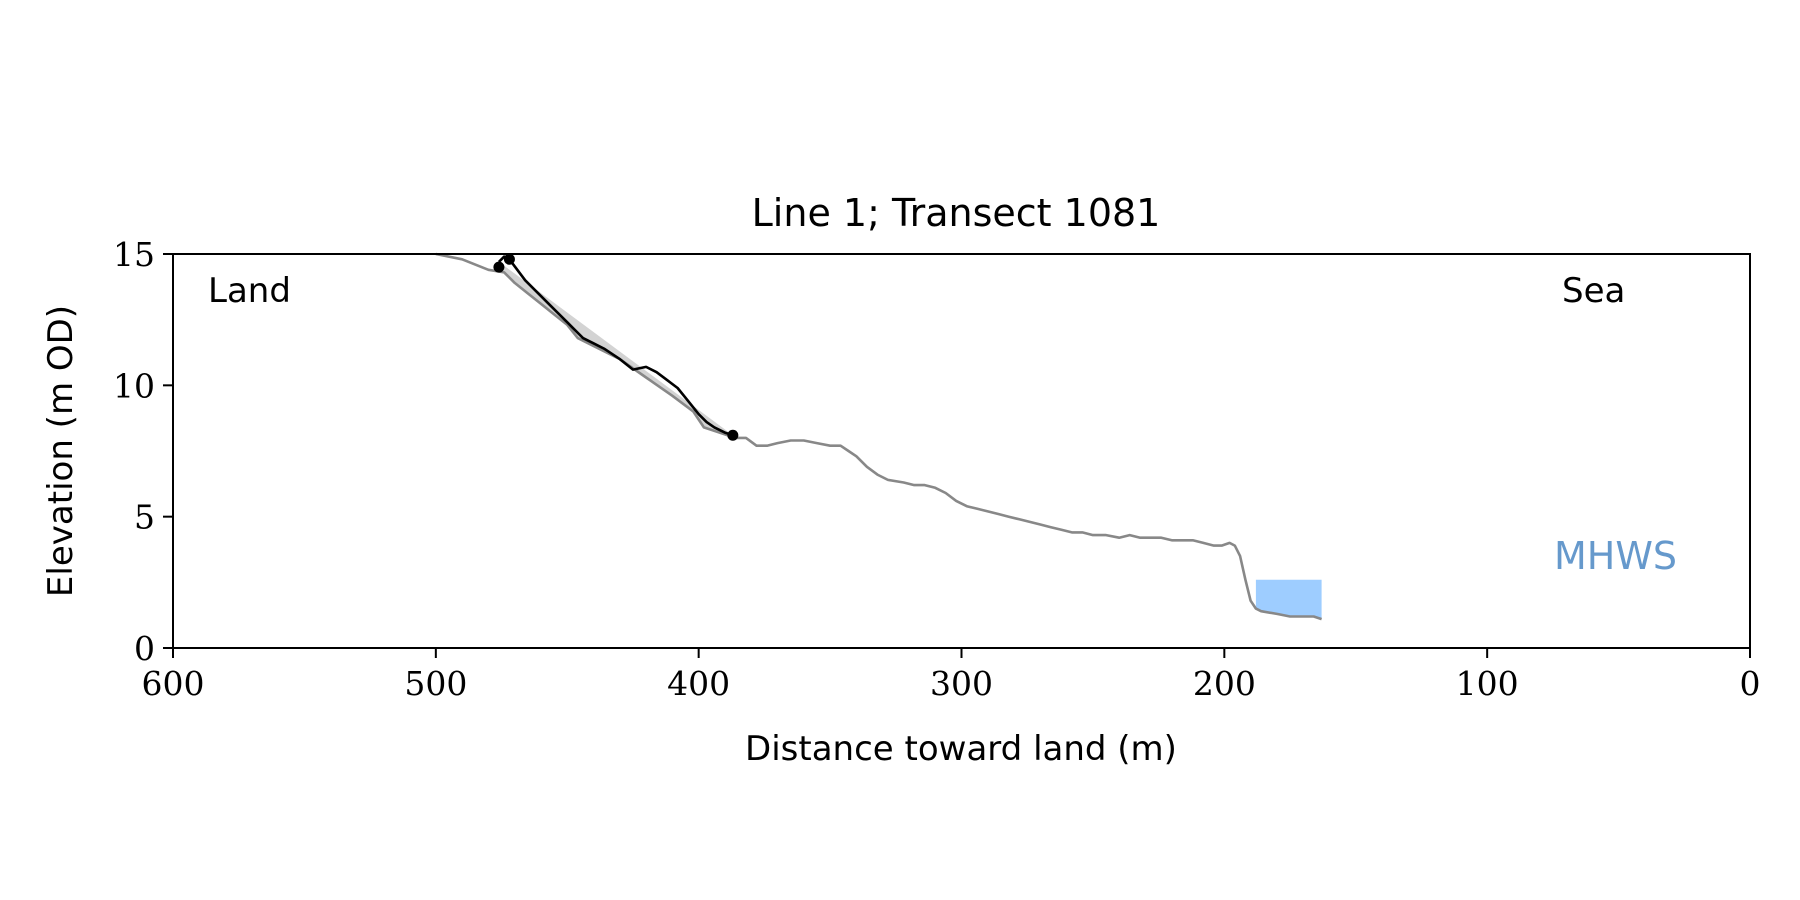 The image size is (1800, 900). What do you see at coordinates (143, 451) in the screenshot?
I see `y-axis: 0 5 10 15` at bounding box center [143, 451].